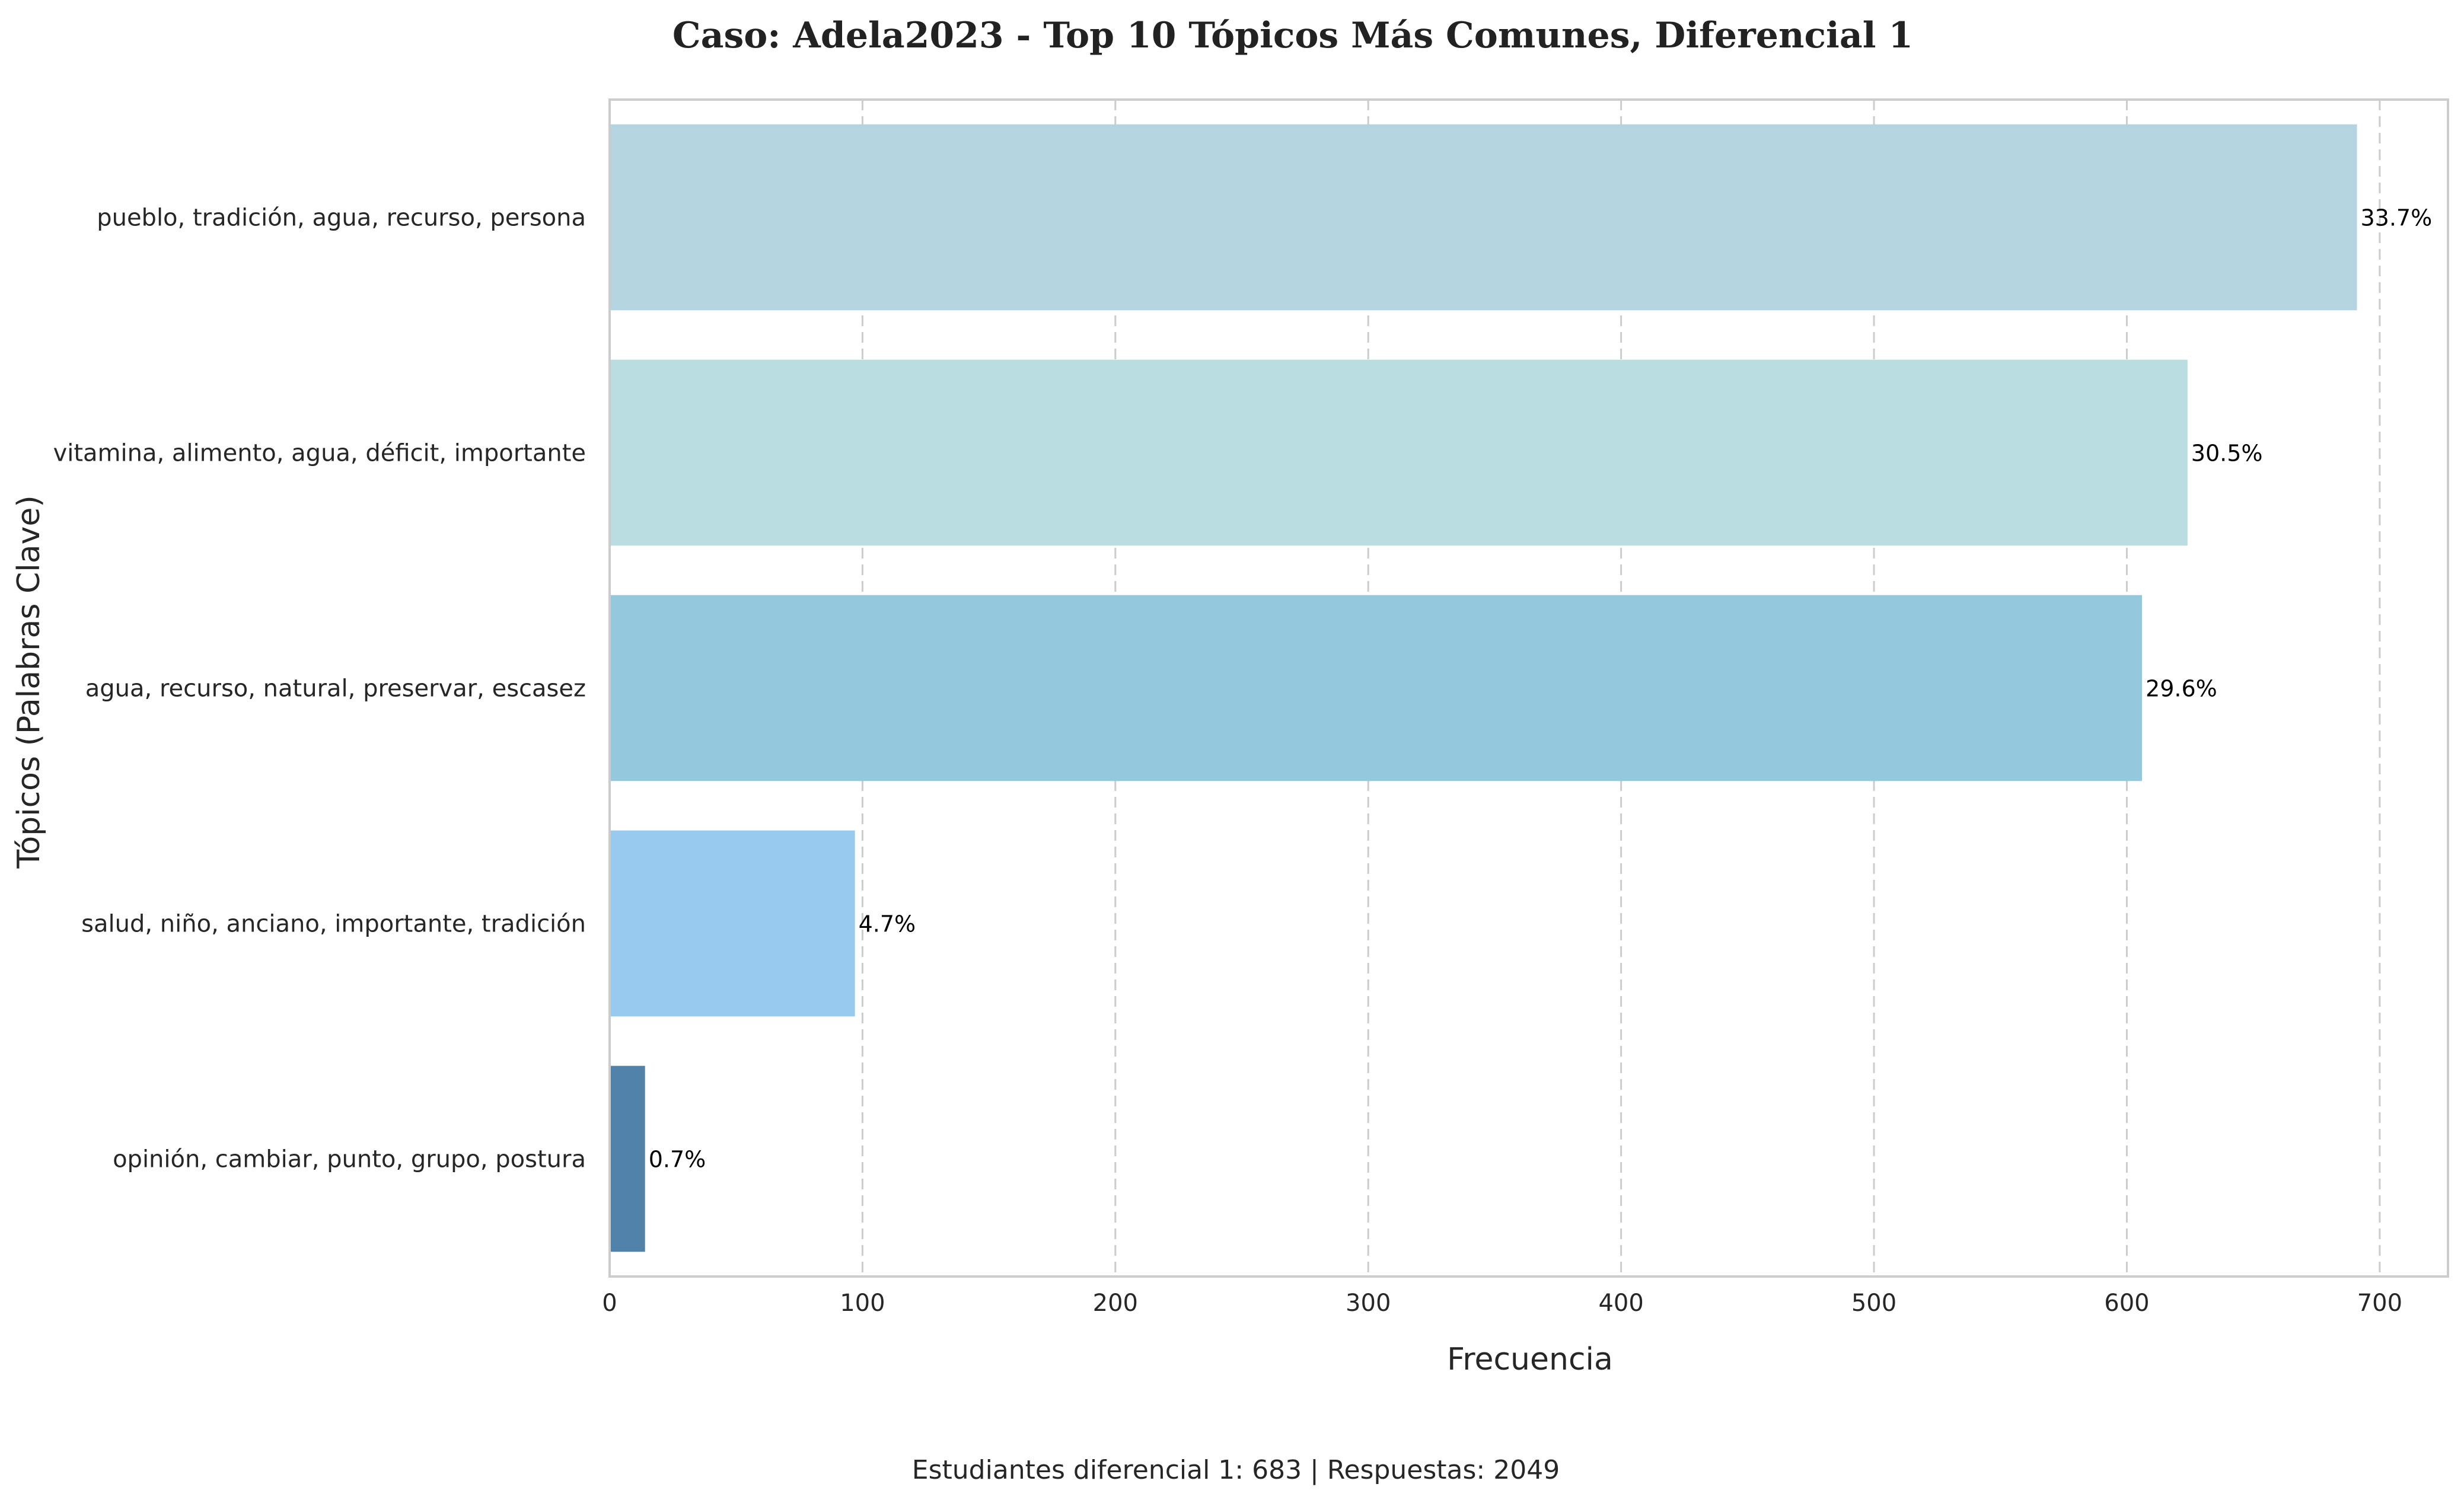  Describe the element at coordinates (2126, 1303) in the screenshot. I see `x-tick-label: 600` at that location.